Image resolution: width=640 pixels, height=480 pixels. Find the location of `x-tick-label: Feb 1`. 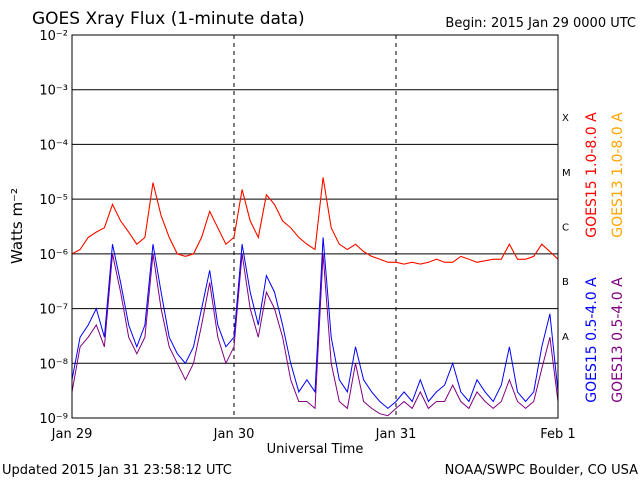

x-tick-label: Feb 1 is located at coordinates (557, 434).